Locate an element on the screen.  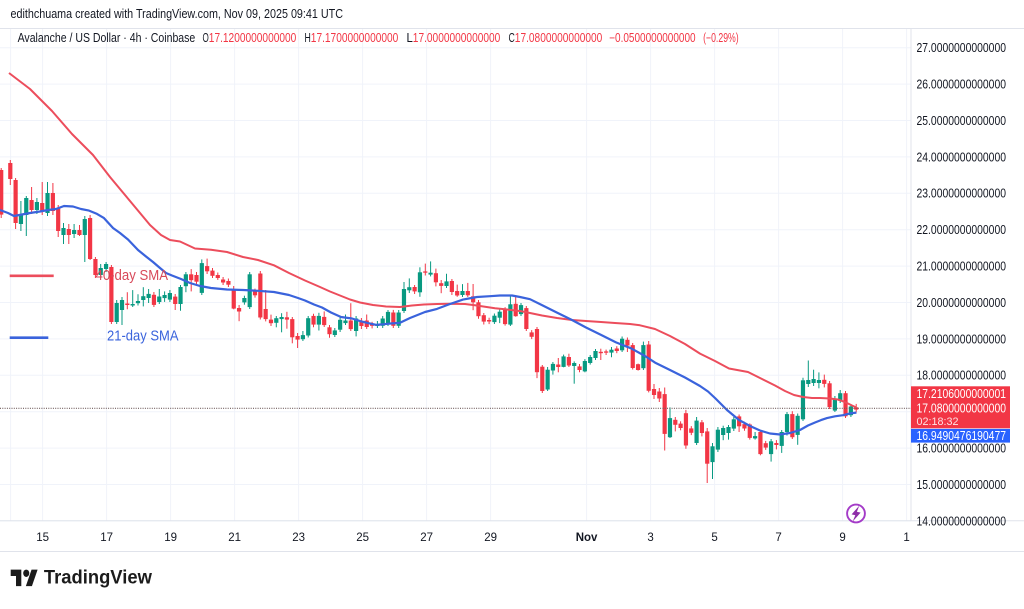
svg-text: H is located at coordinates (308, 38).